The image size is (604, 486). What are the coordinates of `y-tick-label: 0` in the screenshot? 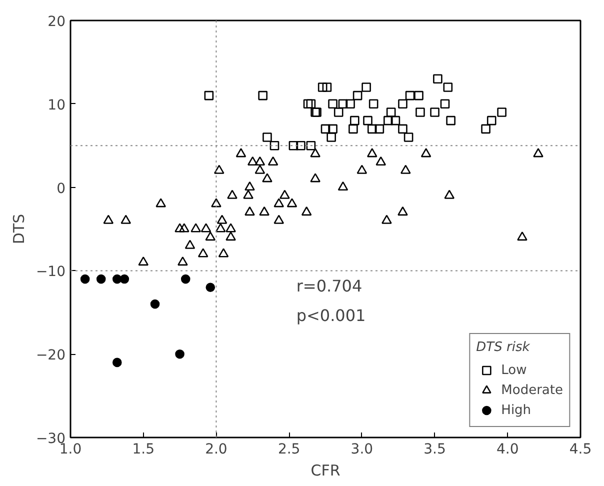 It's located at (61, 188).